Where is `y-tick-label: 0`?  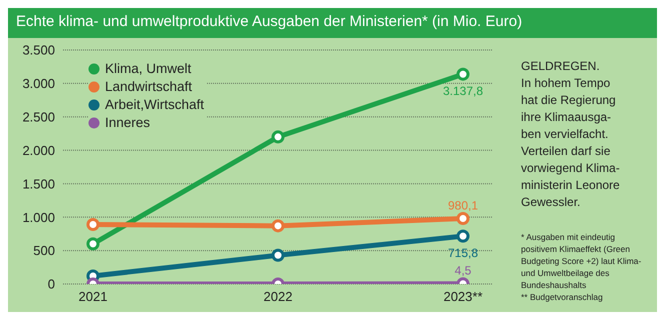 y-tick-label: 0 is located at coordinates (51, 284).